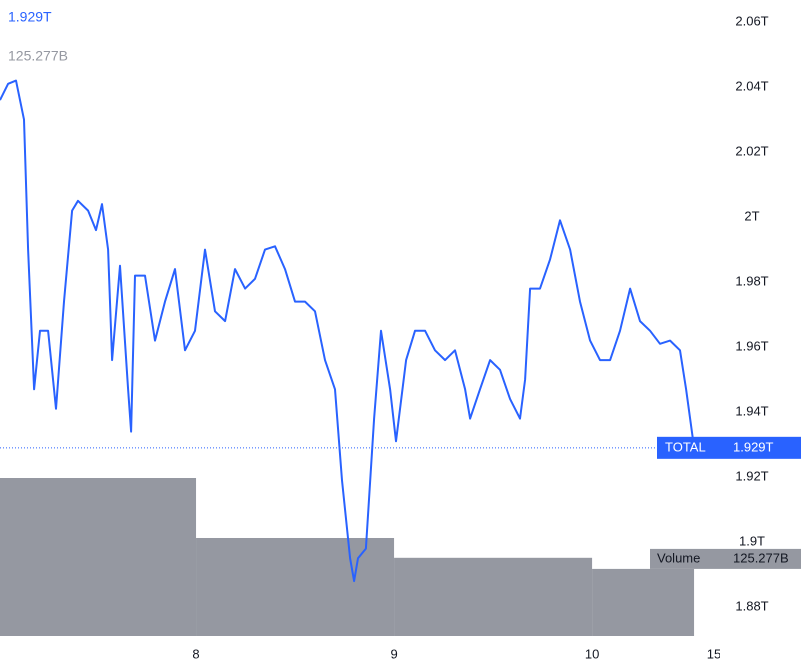 This screenshot has width=801, height=664. Describe the element at coordinates (685, 446) in the screenshot. I see `series-name: TOTAL` at that location.